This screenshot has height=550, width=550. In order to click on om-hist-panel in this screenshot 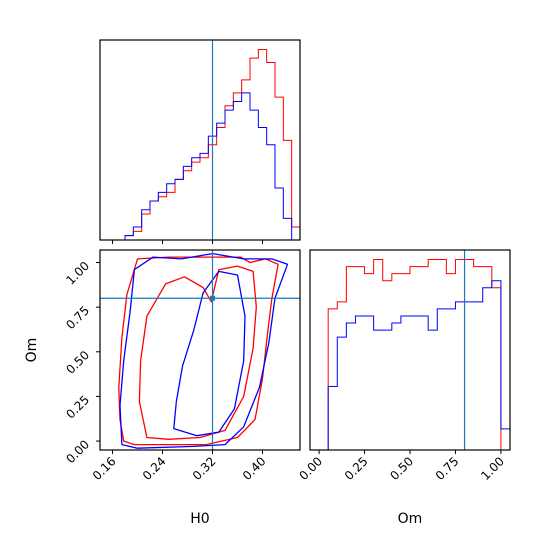, I will do `click(410, 350)`.